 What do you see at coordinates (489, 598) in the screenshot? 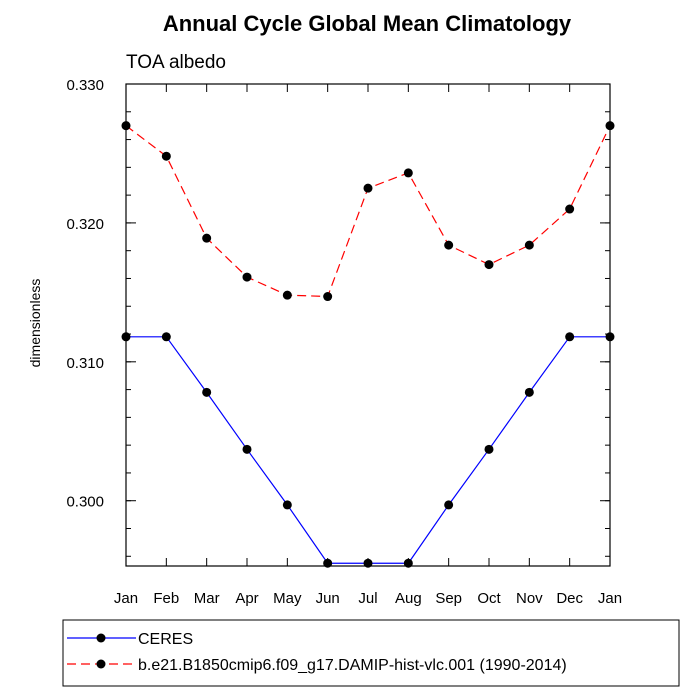
I see `x-tick-label: Oct` at bounding box center [489, 598].